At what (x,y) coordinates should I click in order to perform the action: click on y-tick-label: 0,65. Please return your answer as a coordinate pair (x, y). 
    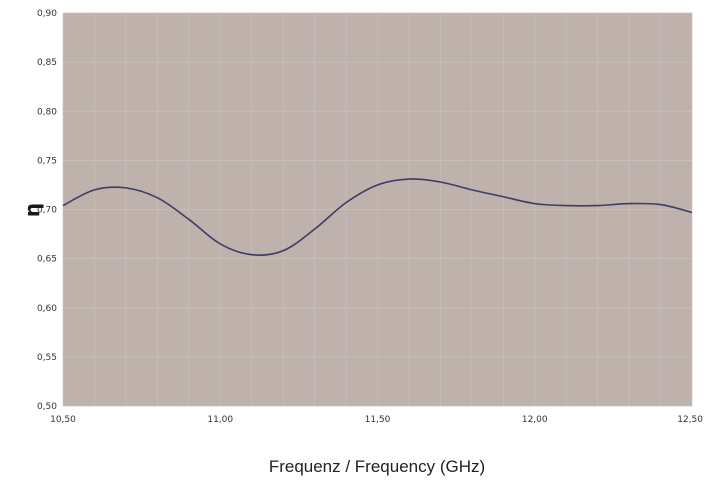
    Looking at the image, I should click on (47, 260).